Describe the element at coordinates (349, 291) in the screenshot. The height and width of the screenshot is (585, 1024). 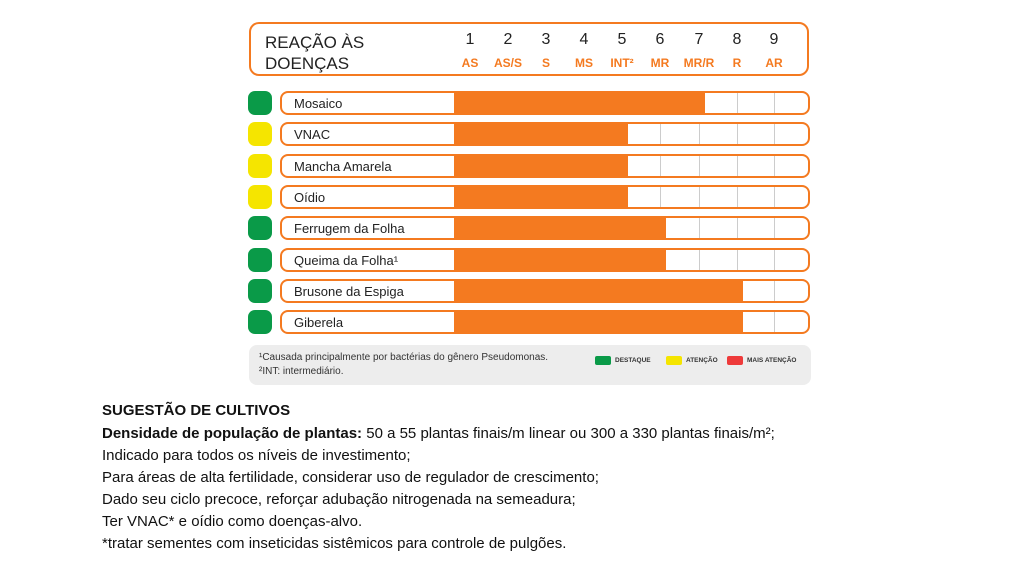
I see `disease-label: Brusone da Espiga` at that location.